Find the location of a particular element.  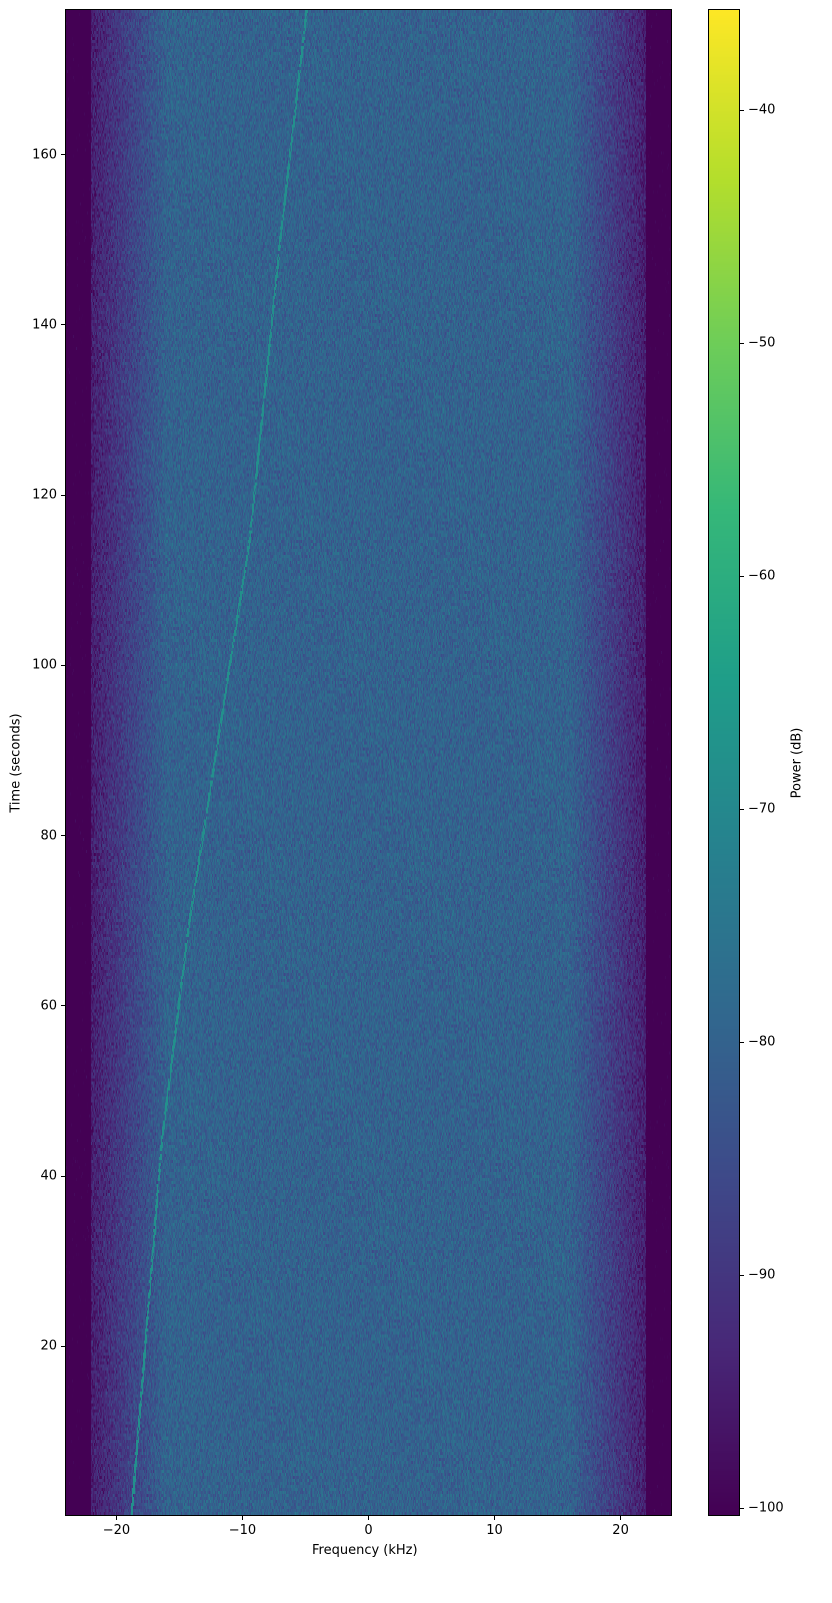

x-tick-label: −10 is located at coordinates (242, 1530).